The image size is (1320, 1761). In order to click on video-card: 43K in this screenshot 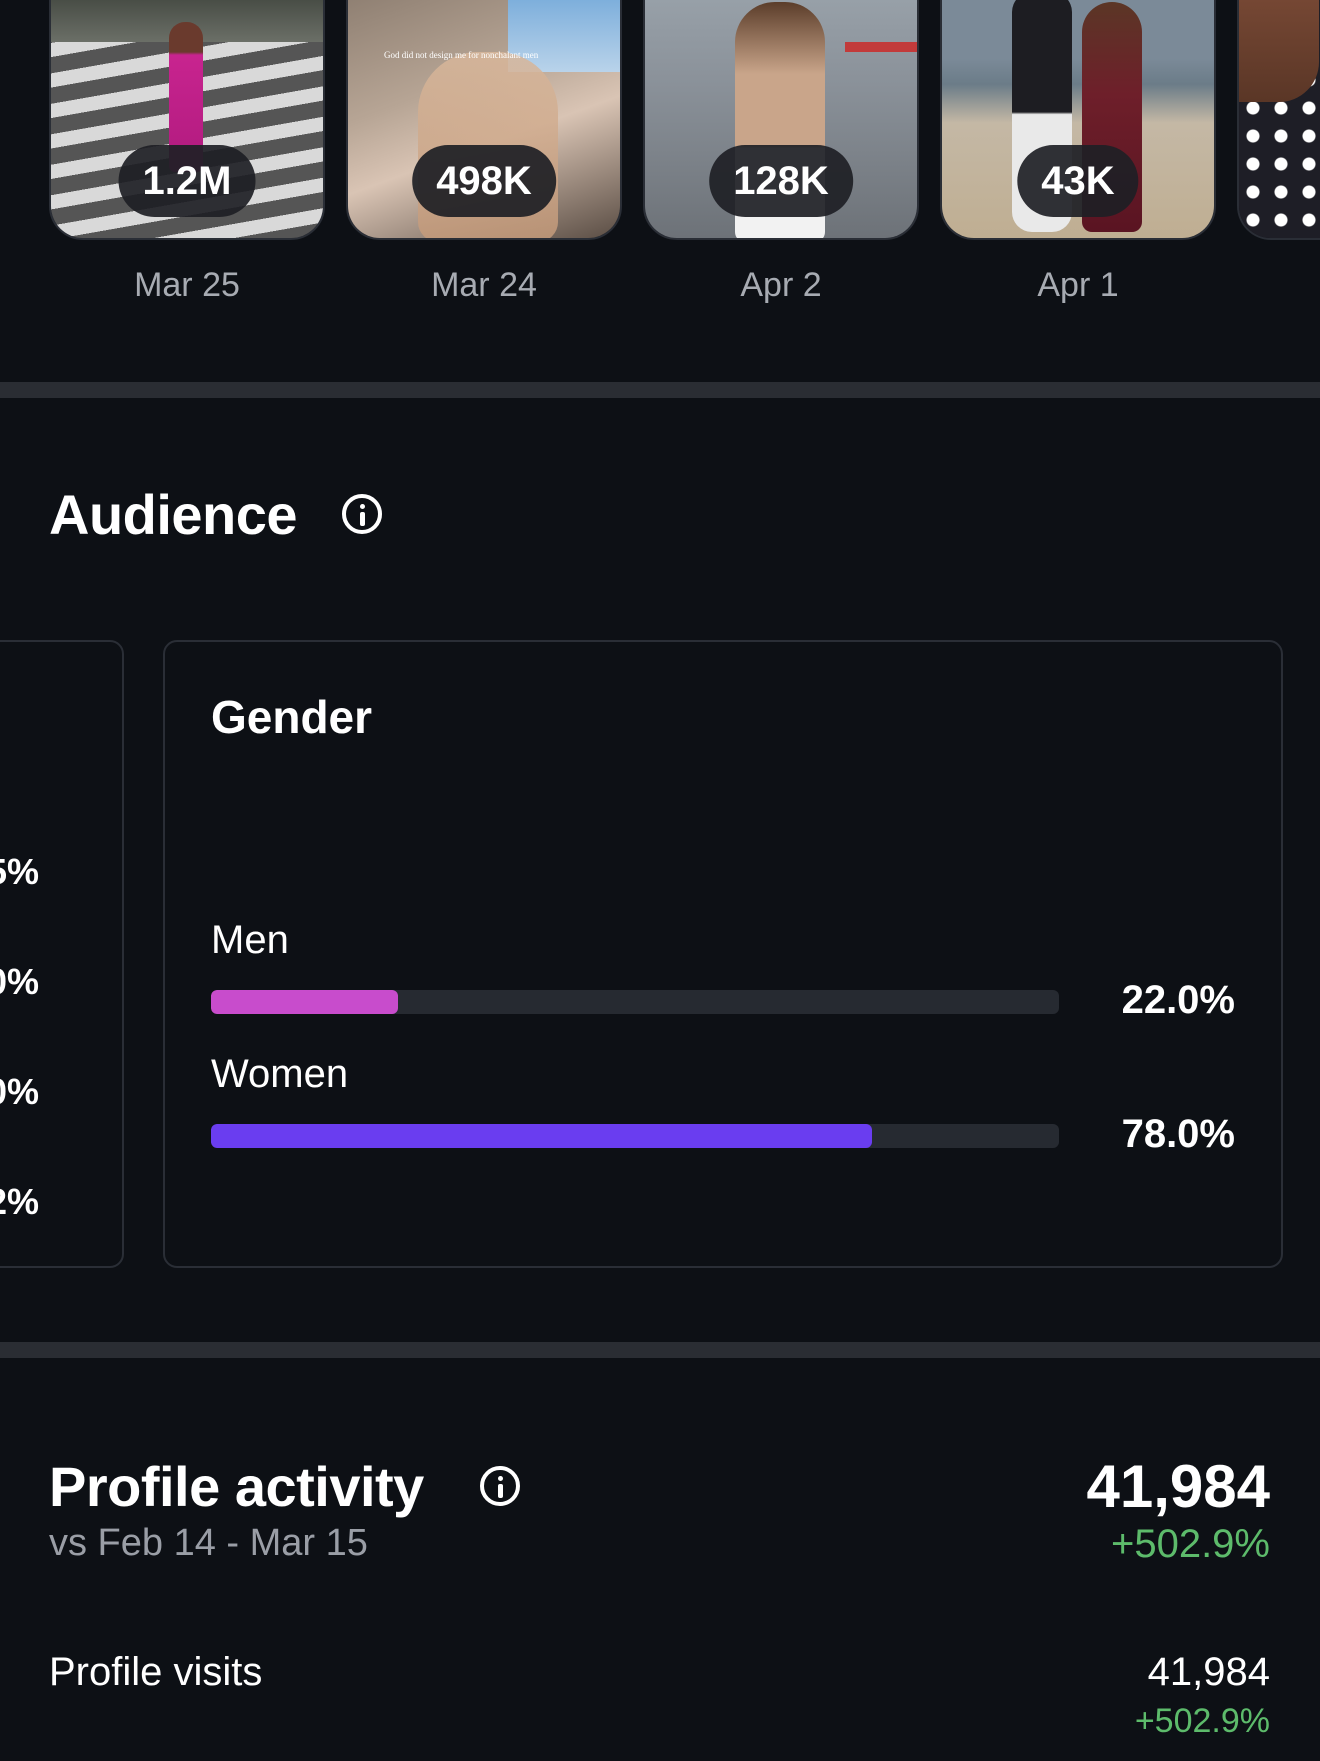, I will do `click(1078, 120)`.